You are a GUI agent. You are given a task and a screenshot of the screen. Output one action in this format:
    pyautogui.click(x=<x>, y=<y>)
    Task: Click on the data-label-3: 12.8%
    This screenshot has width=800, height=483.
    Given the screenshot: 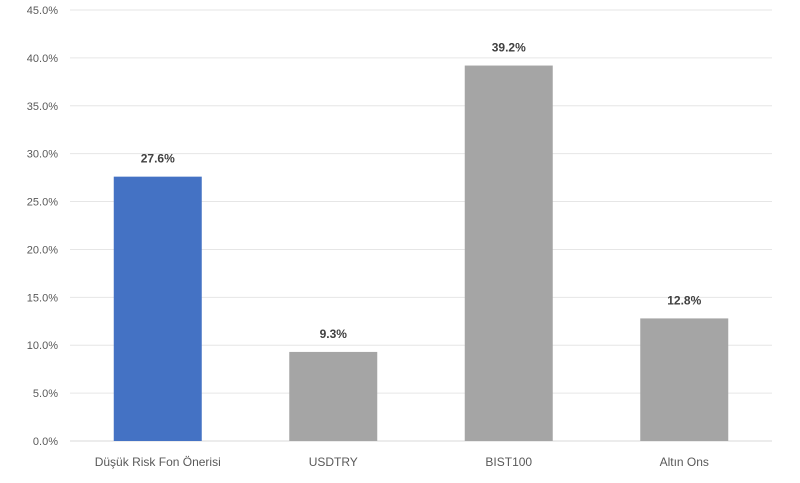 What is the action you would take?
    pyautogui.click(x=684, y=300)
    